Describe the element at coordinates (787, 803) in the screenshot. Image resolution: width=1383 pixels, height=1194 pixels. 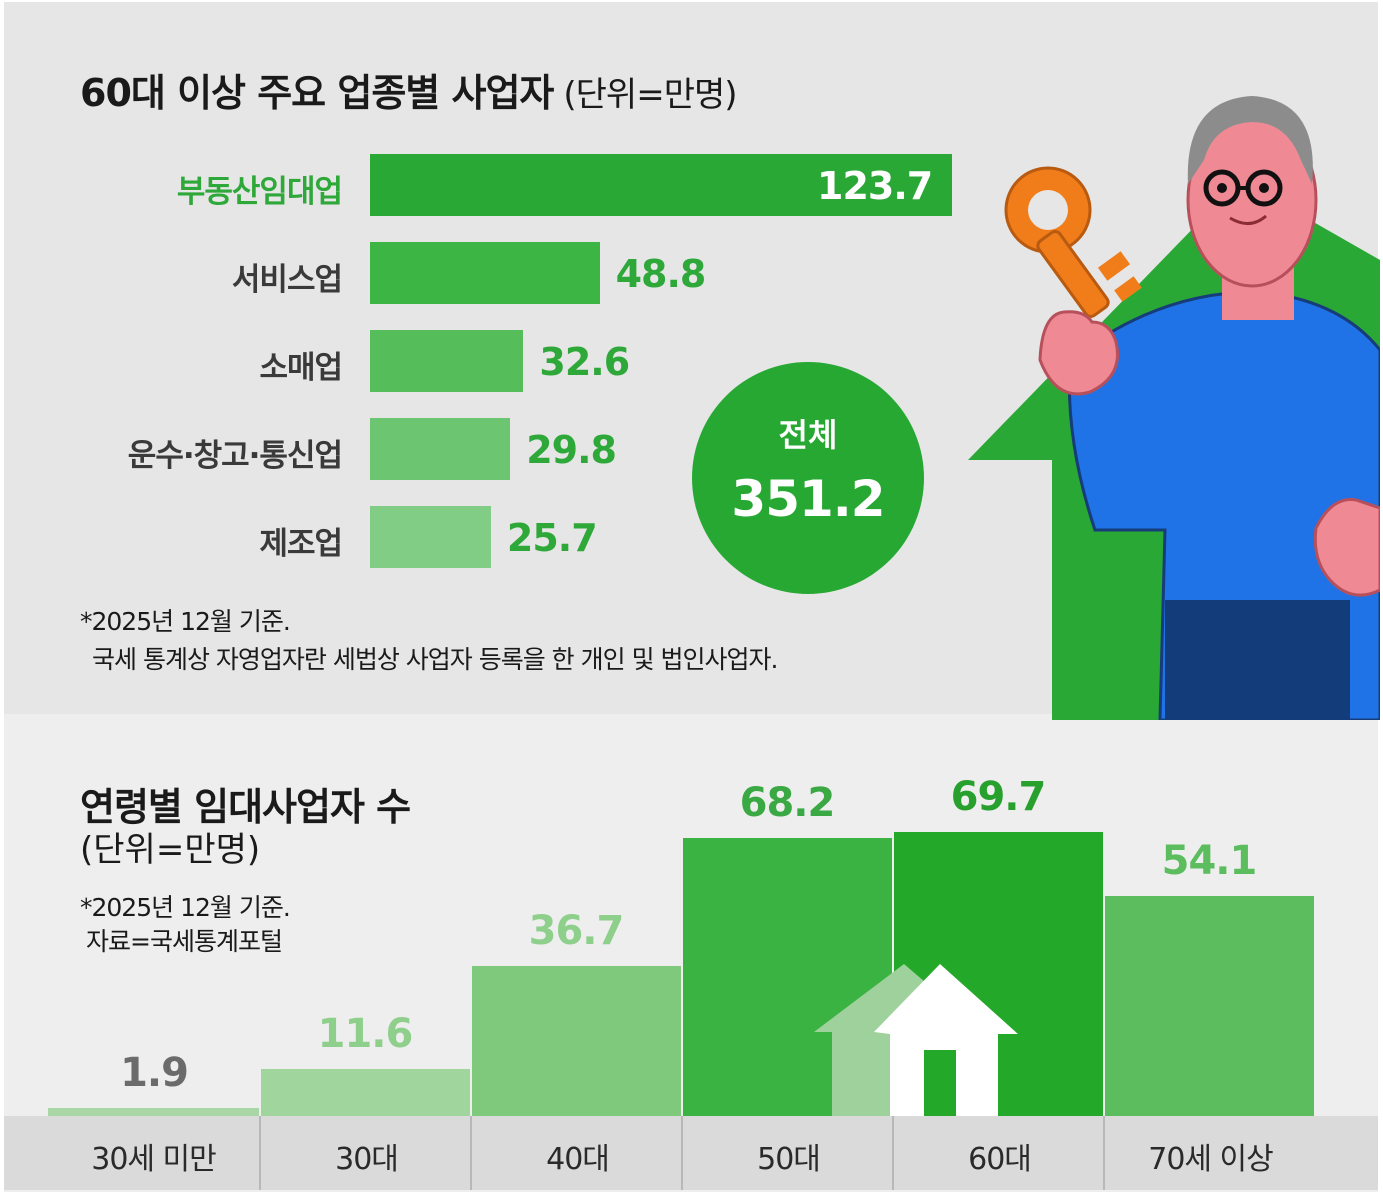
I see `age-value-label: 68.2` at that location.